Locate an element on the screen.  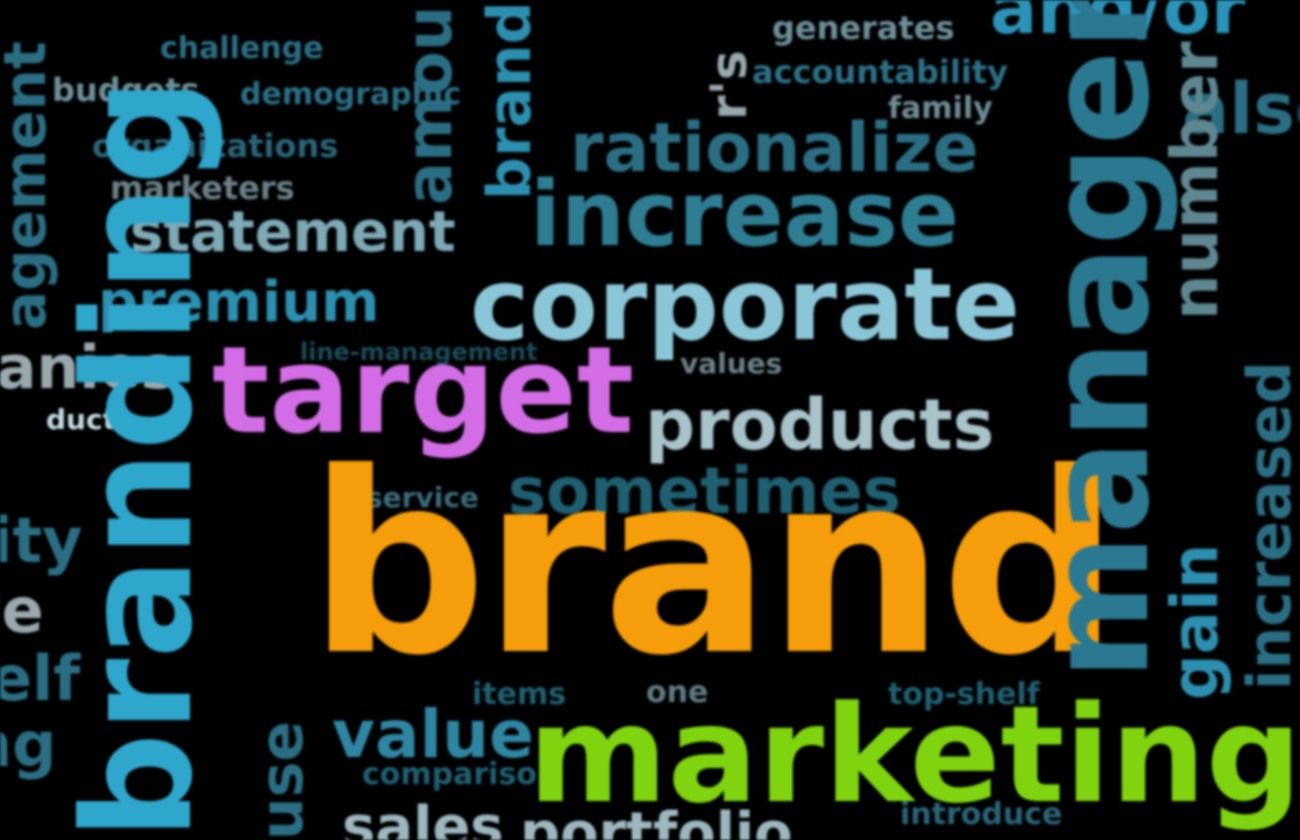
word-increase: increase is located at coordinates (745, 214).